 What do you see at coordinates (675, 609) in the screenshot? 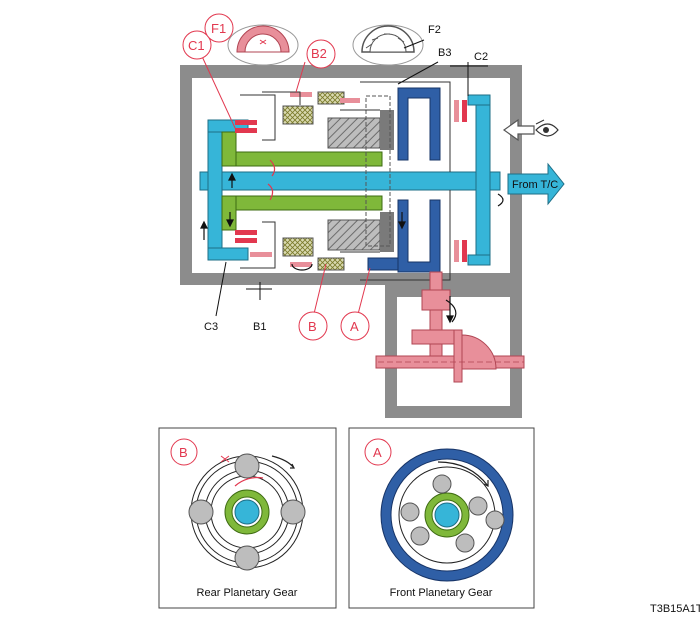
I see `figure-id: T3B15A1T` at bounding box center [675, 609].